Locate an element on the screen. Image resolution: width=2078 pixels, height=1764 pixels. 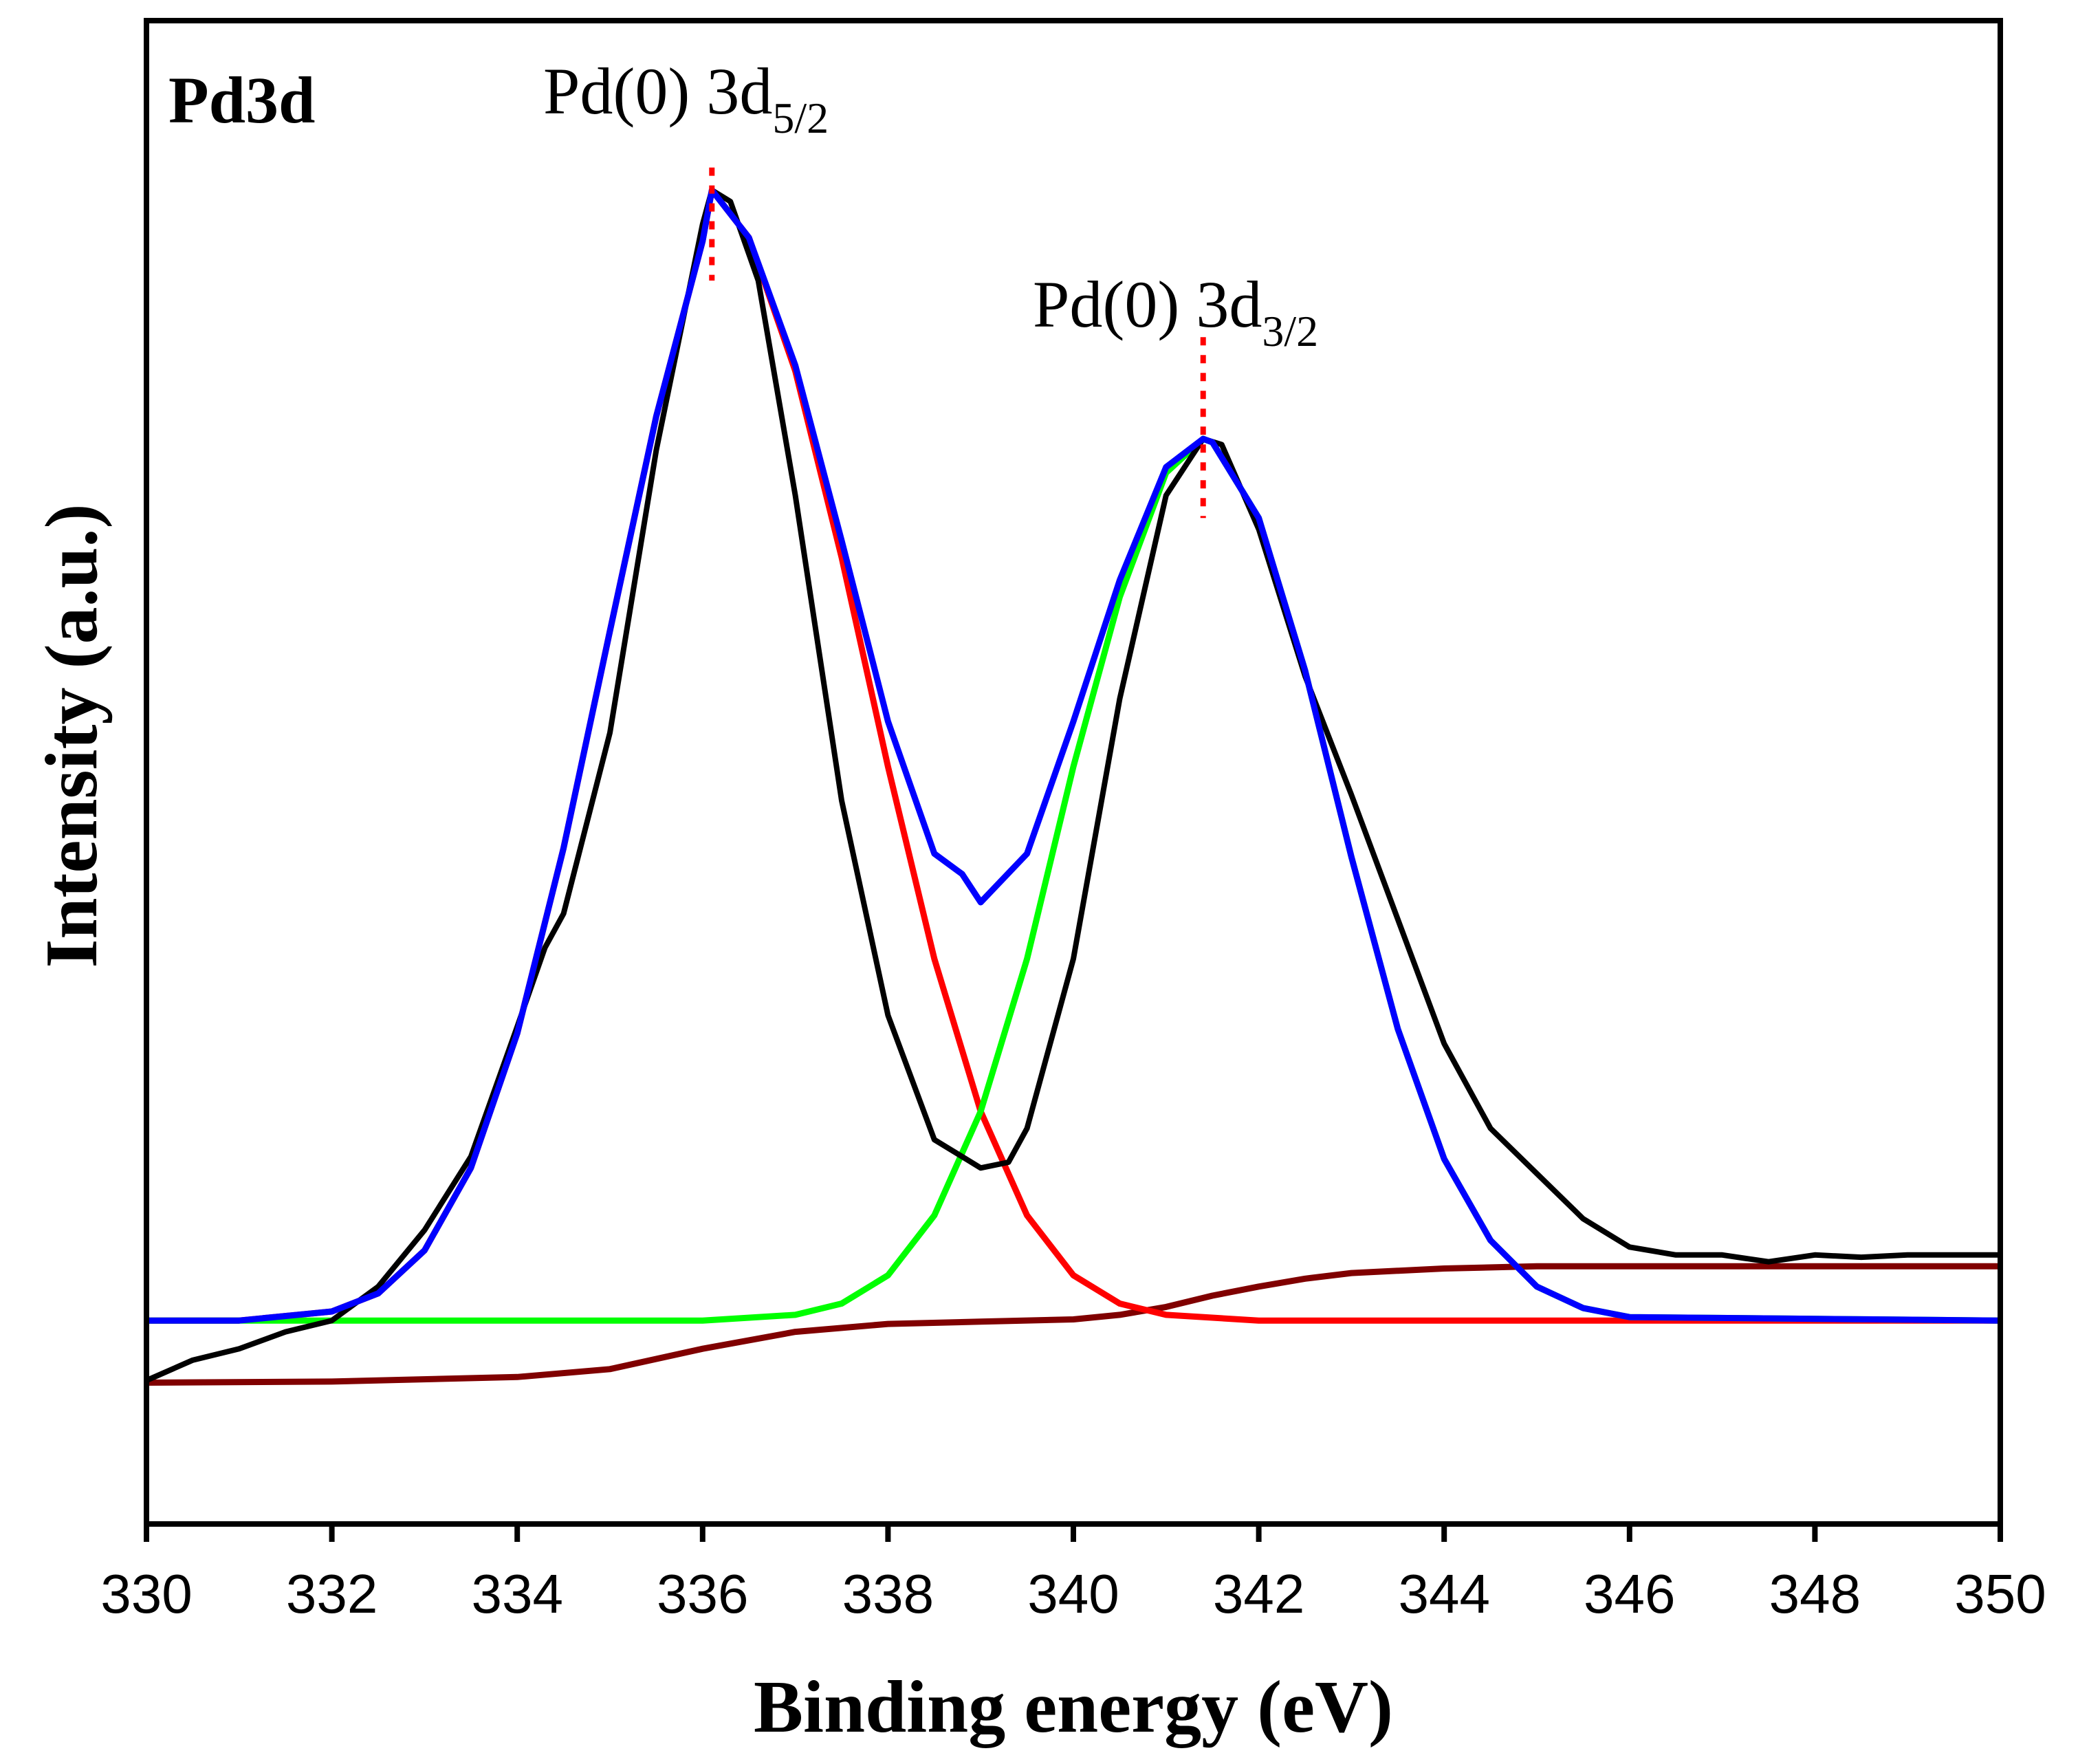
x-tick-label: 340 is located at coordinates (1073, 1593).